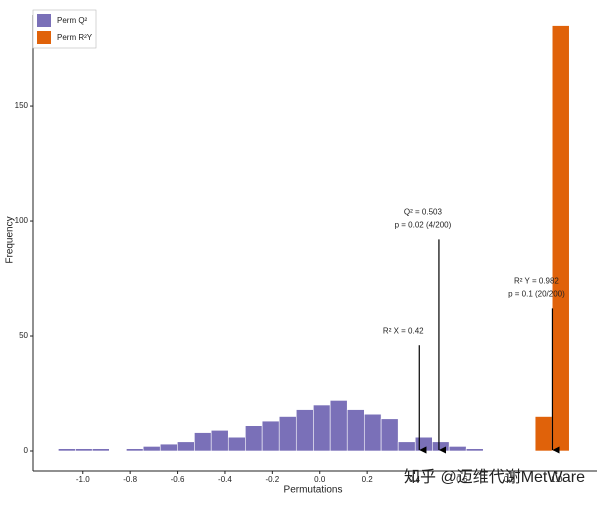 The image size is (600, 505). I want to click on x-tick-label: -0.8, so click(130, 479).